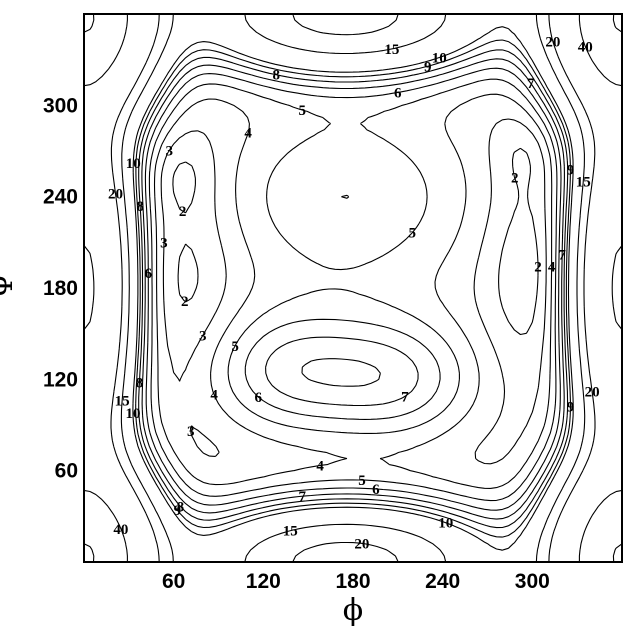 The width and height of the screenshot is (634, 629). I want to click on y-tick-label: 120, so click(60, 379).